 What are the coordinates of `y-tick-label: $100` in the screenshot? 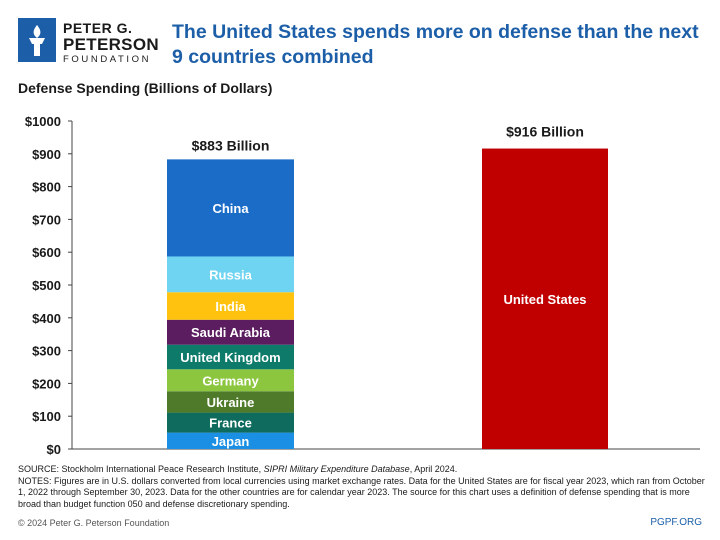 It's located at (46, 416).